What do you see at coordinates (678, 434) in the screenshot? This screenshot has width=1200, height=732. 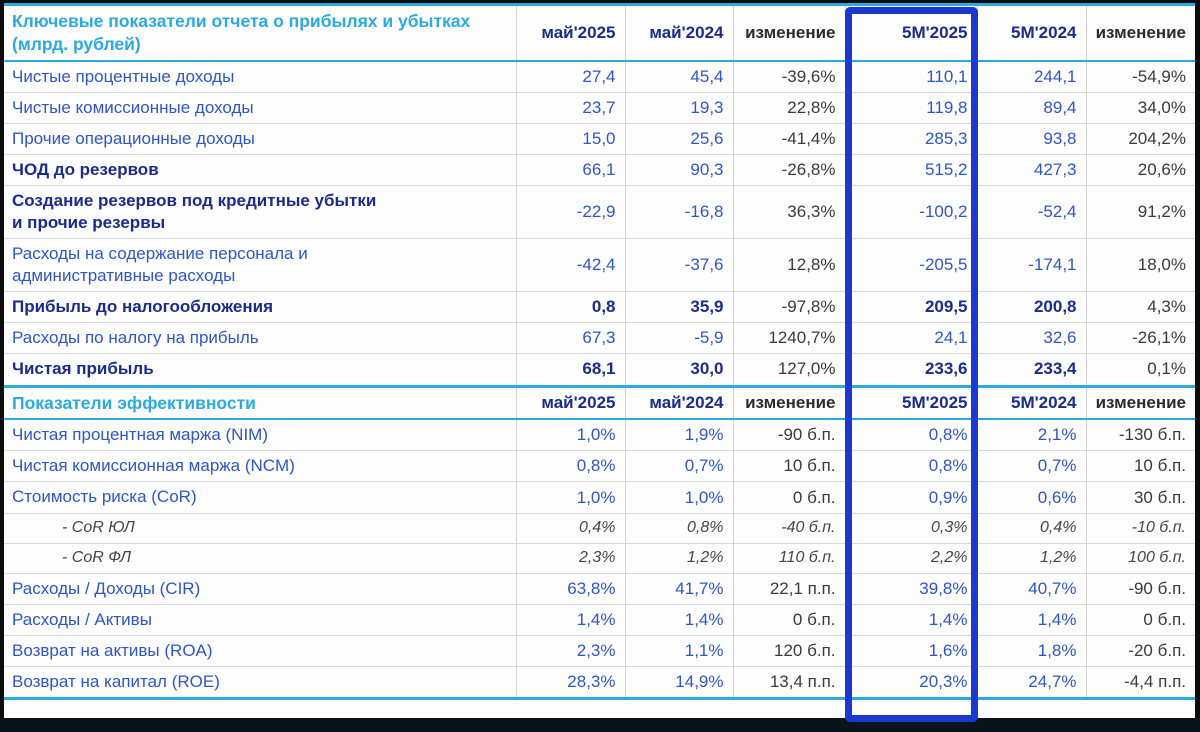 I see `cell-value: 1,9%` at bounding box center [678, 434].